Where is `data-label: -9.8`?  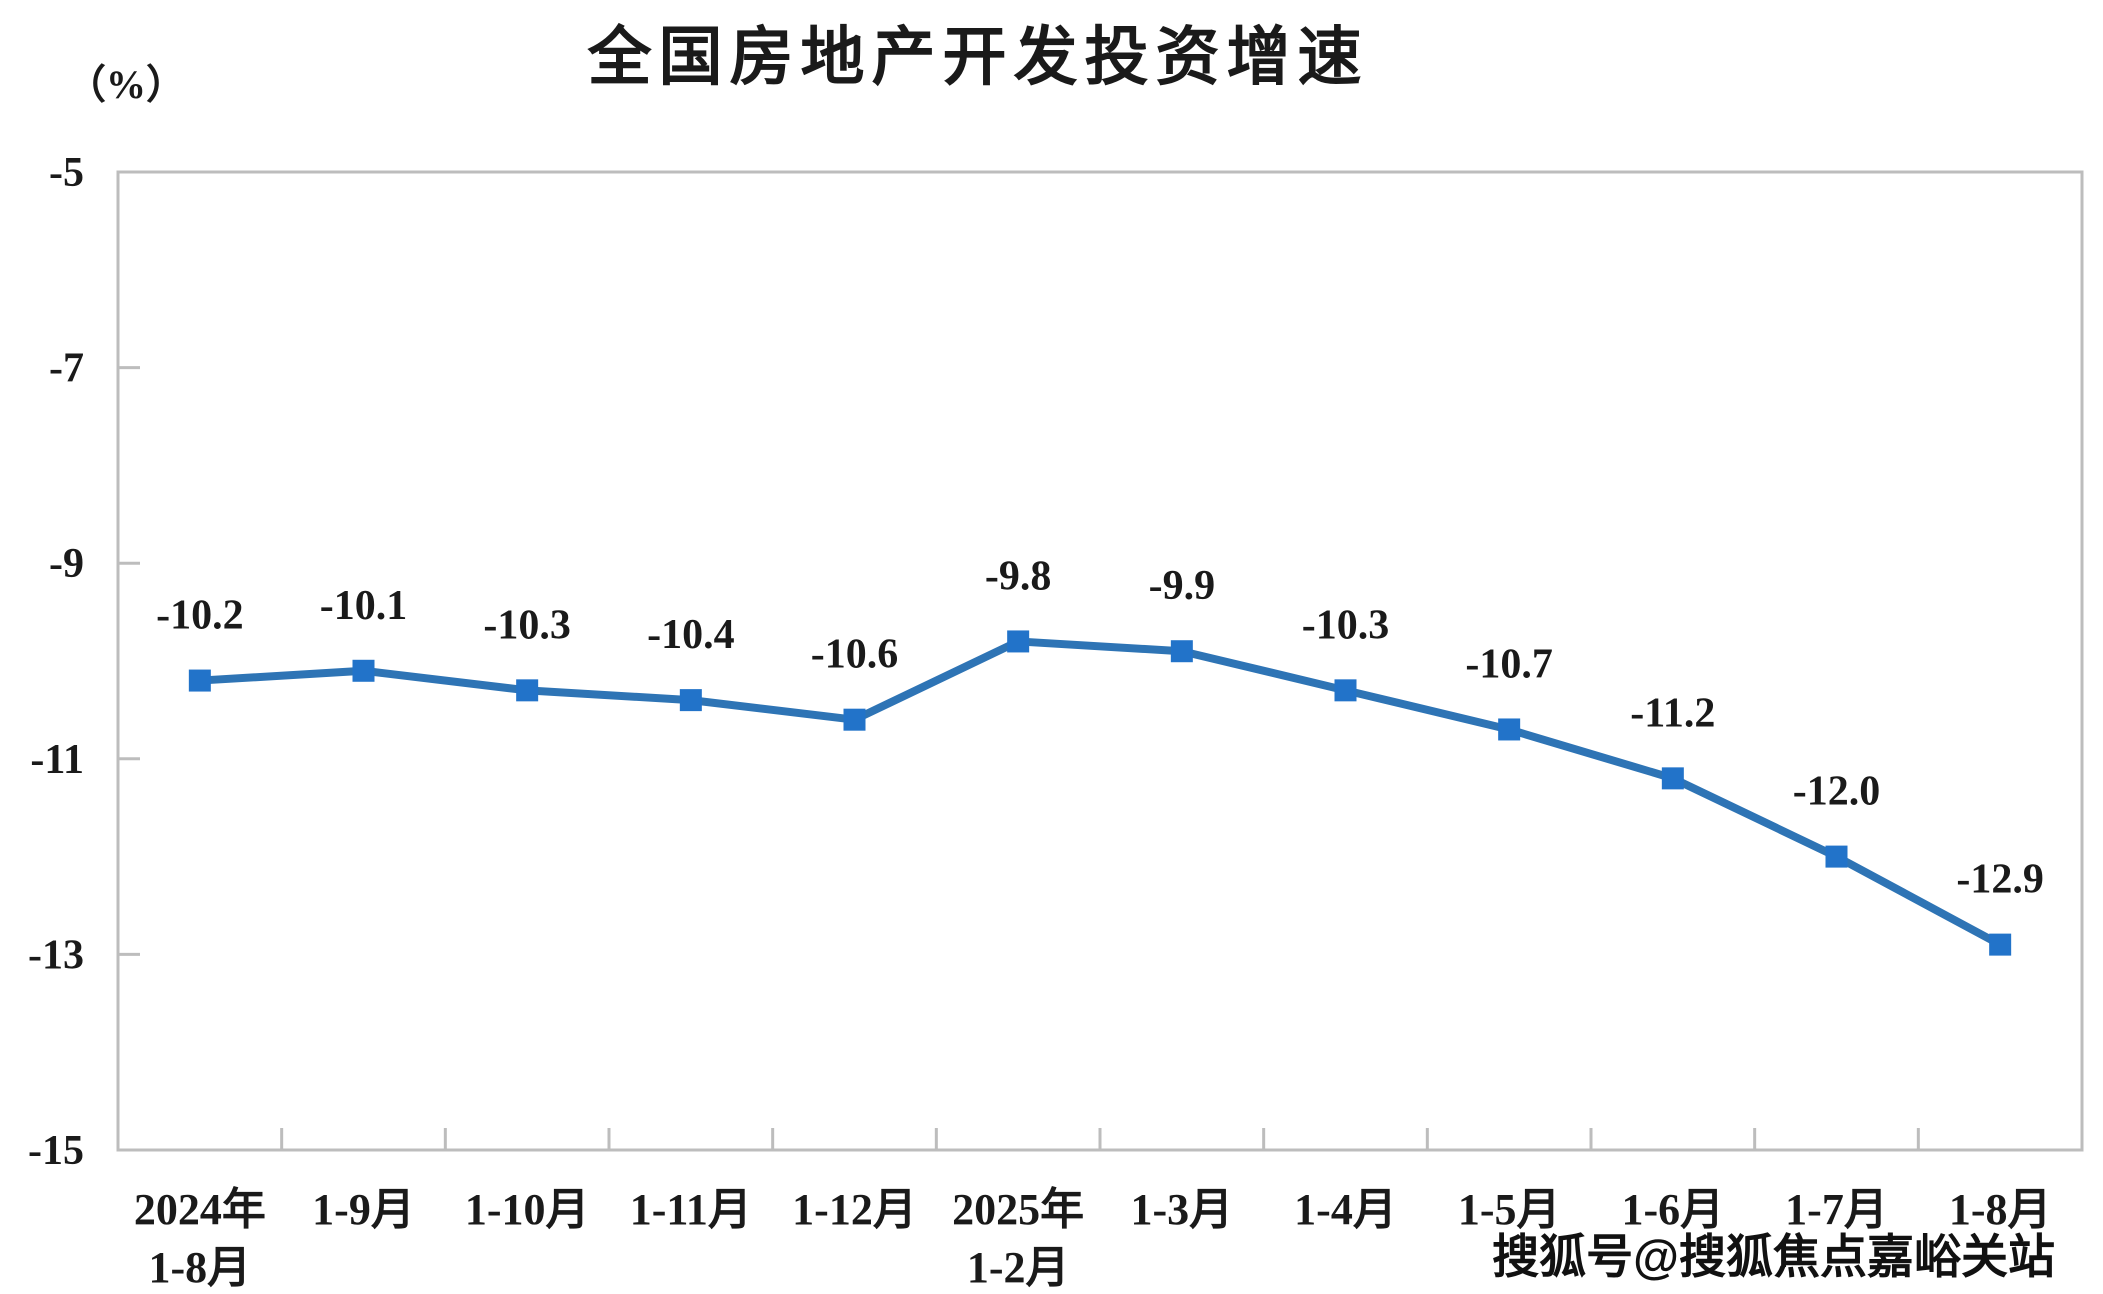 data-label: -9.8 is located at coordinates (1018, 576).